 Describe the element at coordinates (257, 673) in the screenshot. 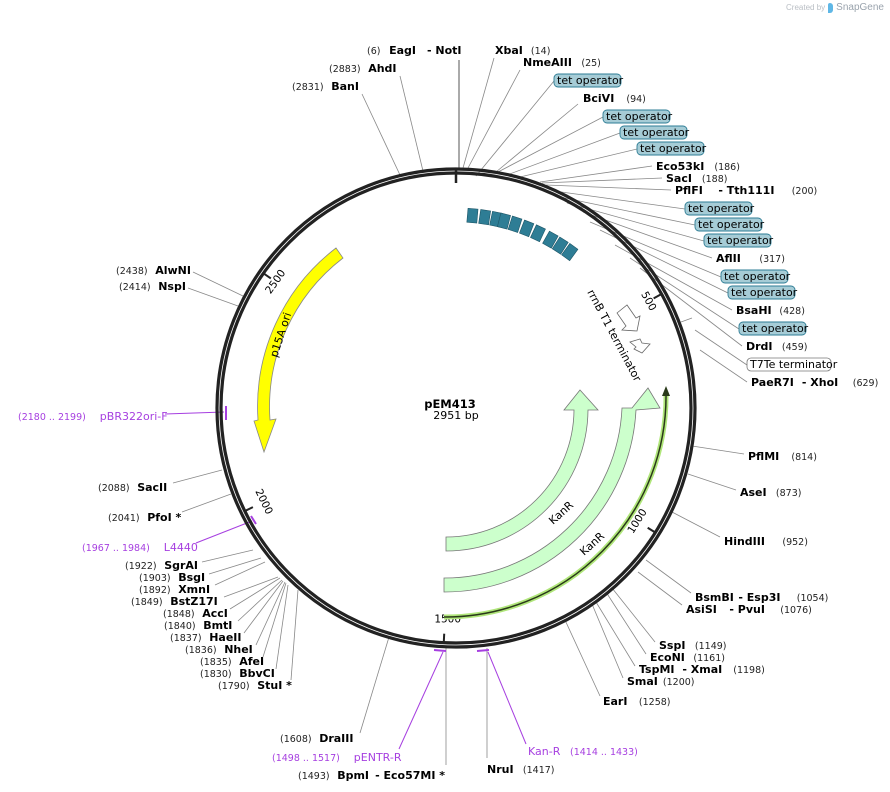

I see `enzyme-name: BbvCI` at that location.